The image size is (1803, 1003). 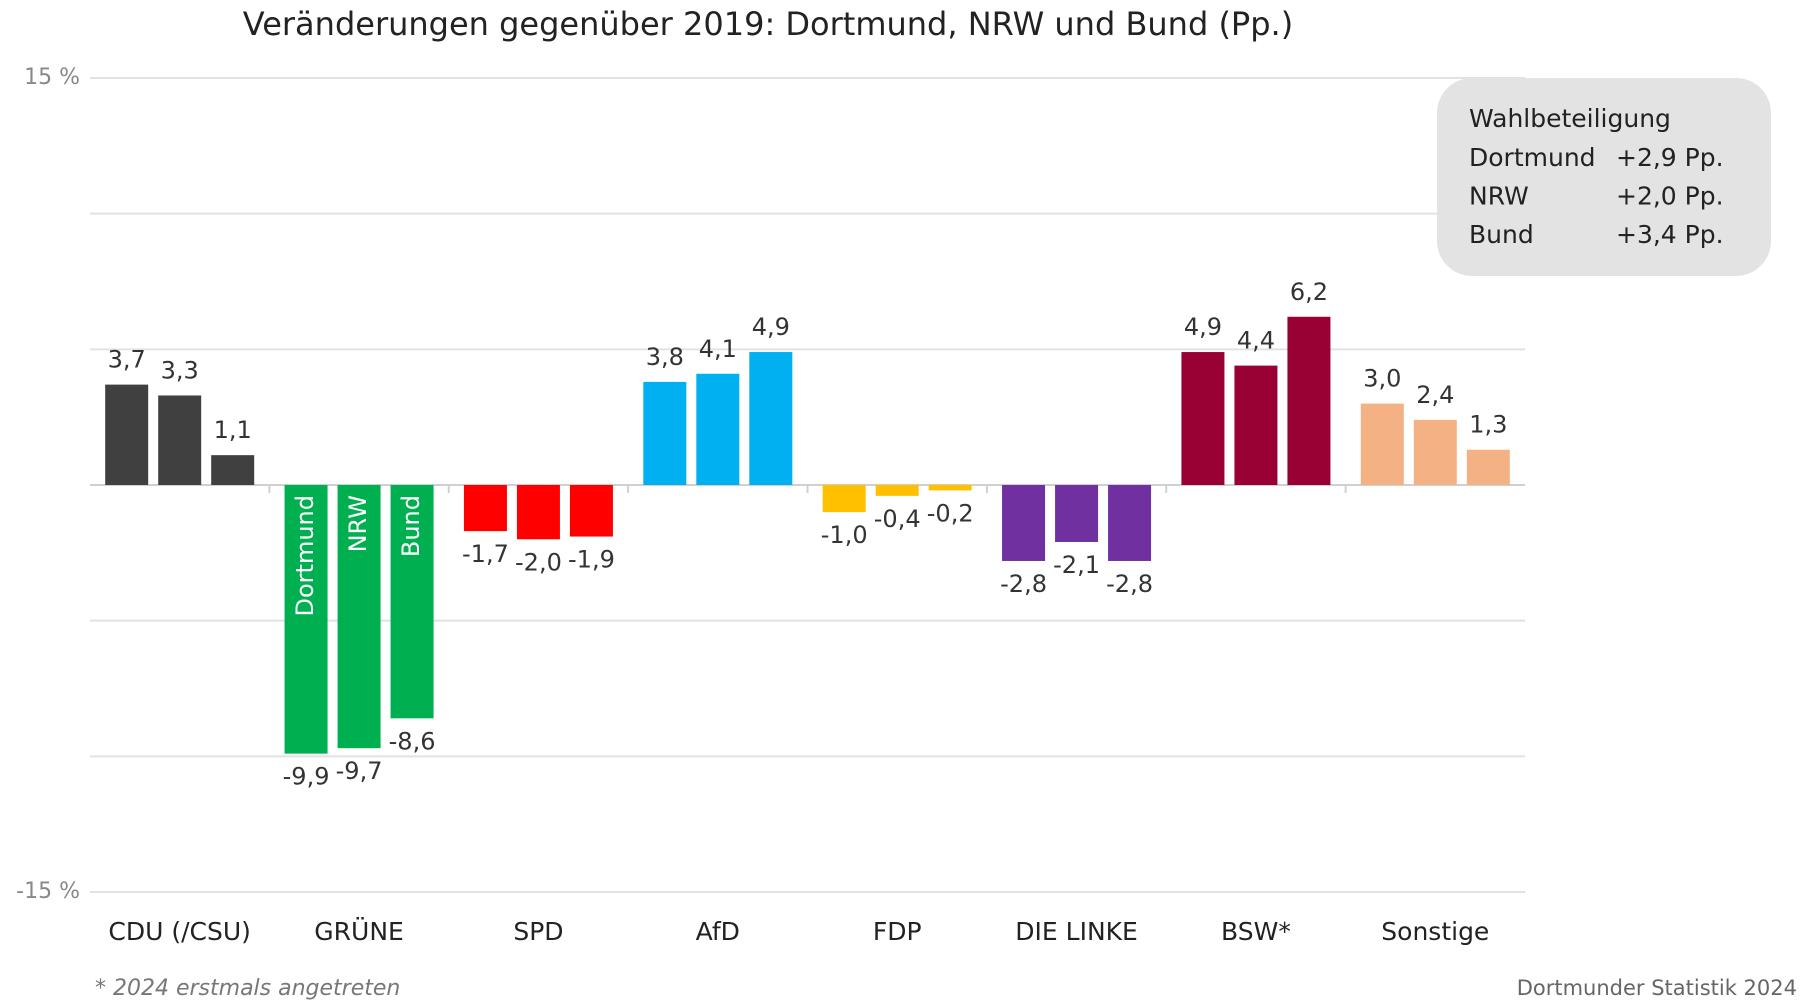 I want to click on x-tick-label: CDU (/CSU), so click(x=179, y=931).